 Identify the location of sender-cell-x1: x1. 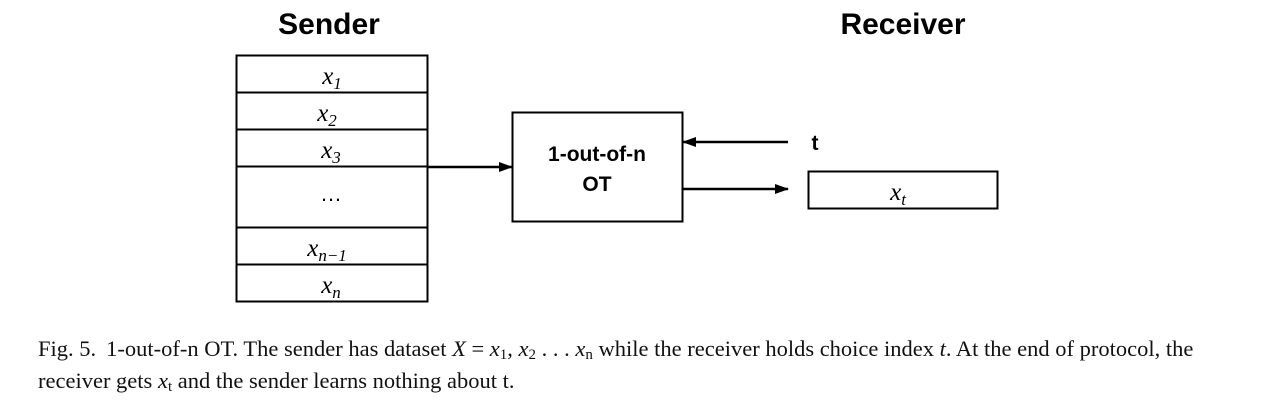
(331, 78).